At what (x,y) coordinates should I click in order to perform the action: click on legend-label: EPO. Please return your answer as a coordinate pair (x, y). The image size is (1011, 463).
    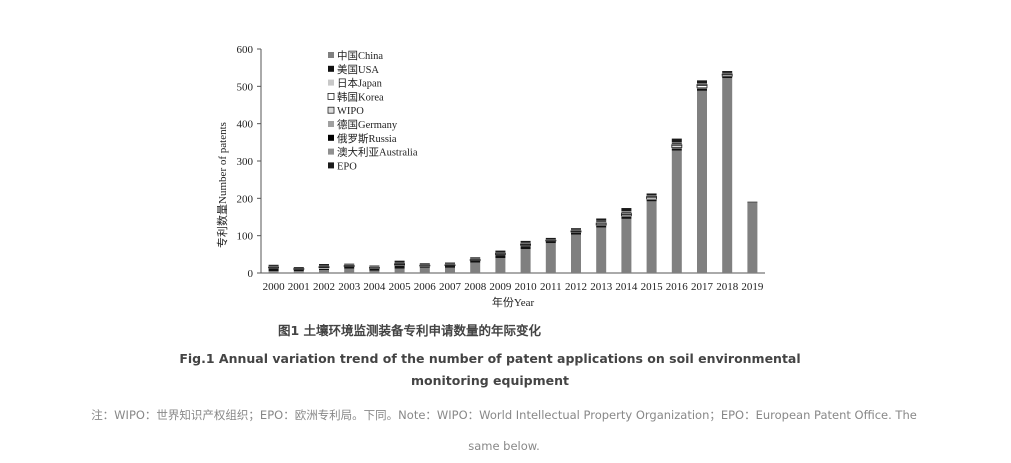
    Looking at the image, I should click on (347, 166).